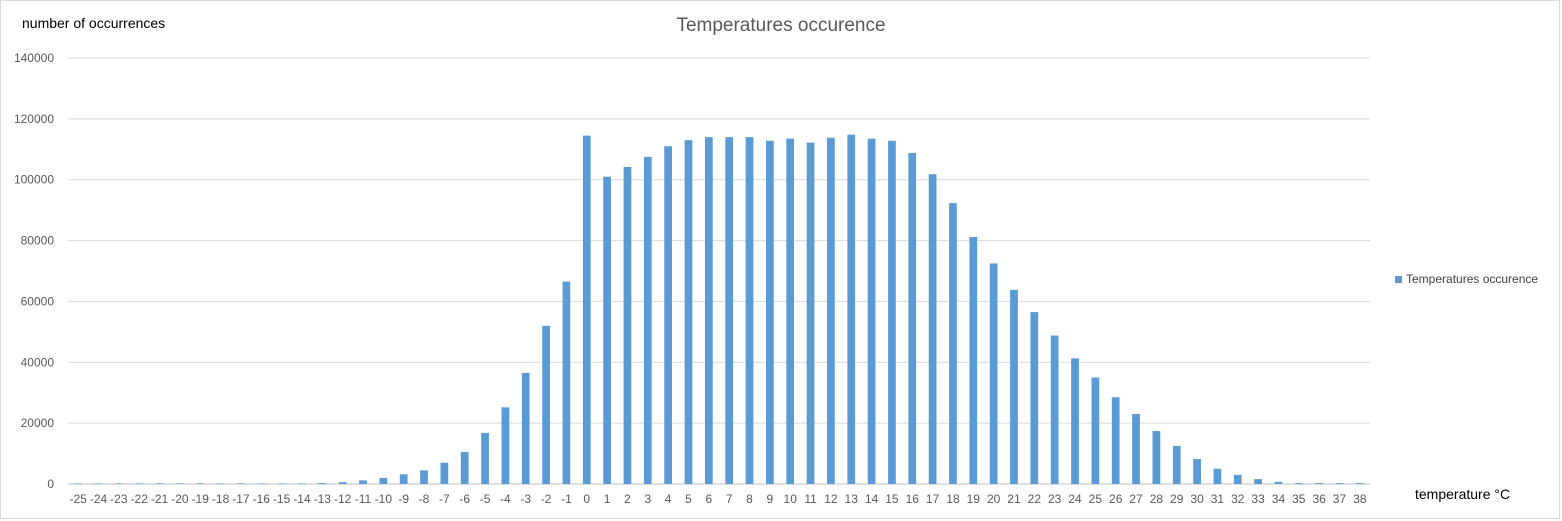 Image resolution: width=1562 pixels, height=521 pixels. What do you see at coordinates (1319, 499) in the screenshot?
I see `x-tick-label: 36` at bounding box center [1319, 499].